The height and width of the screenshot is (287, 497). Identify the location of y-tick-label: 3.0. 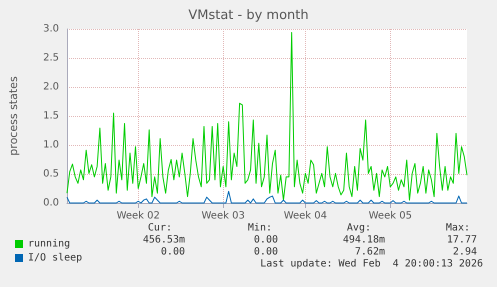
(51, 29).